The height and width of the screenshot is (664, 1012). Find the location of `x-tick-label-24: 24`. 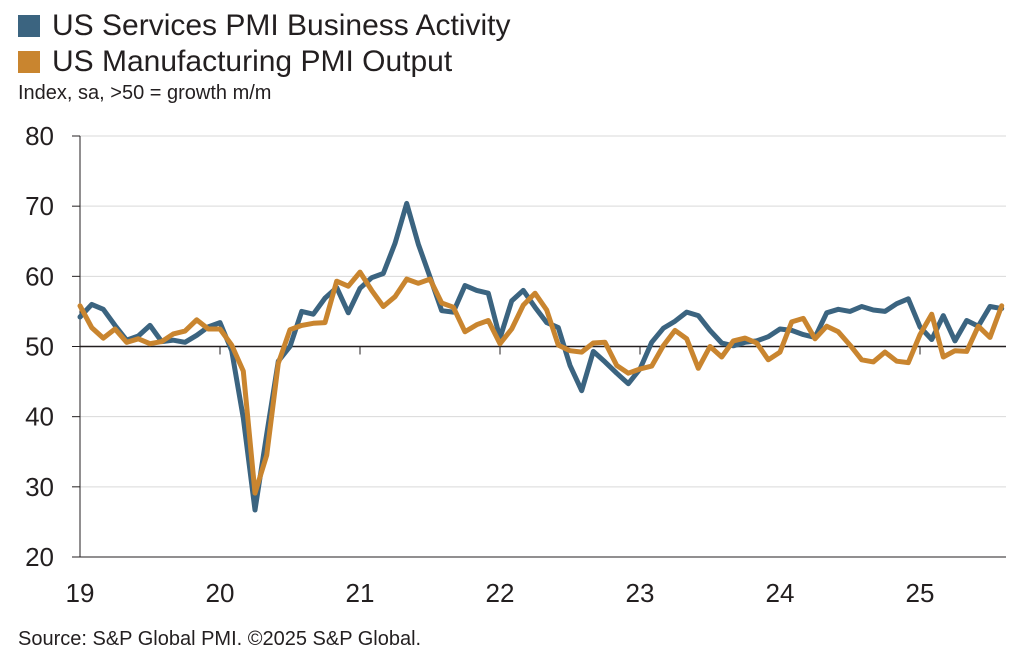

x-tick-label-24: 24 is located at coordinates (780, 593).